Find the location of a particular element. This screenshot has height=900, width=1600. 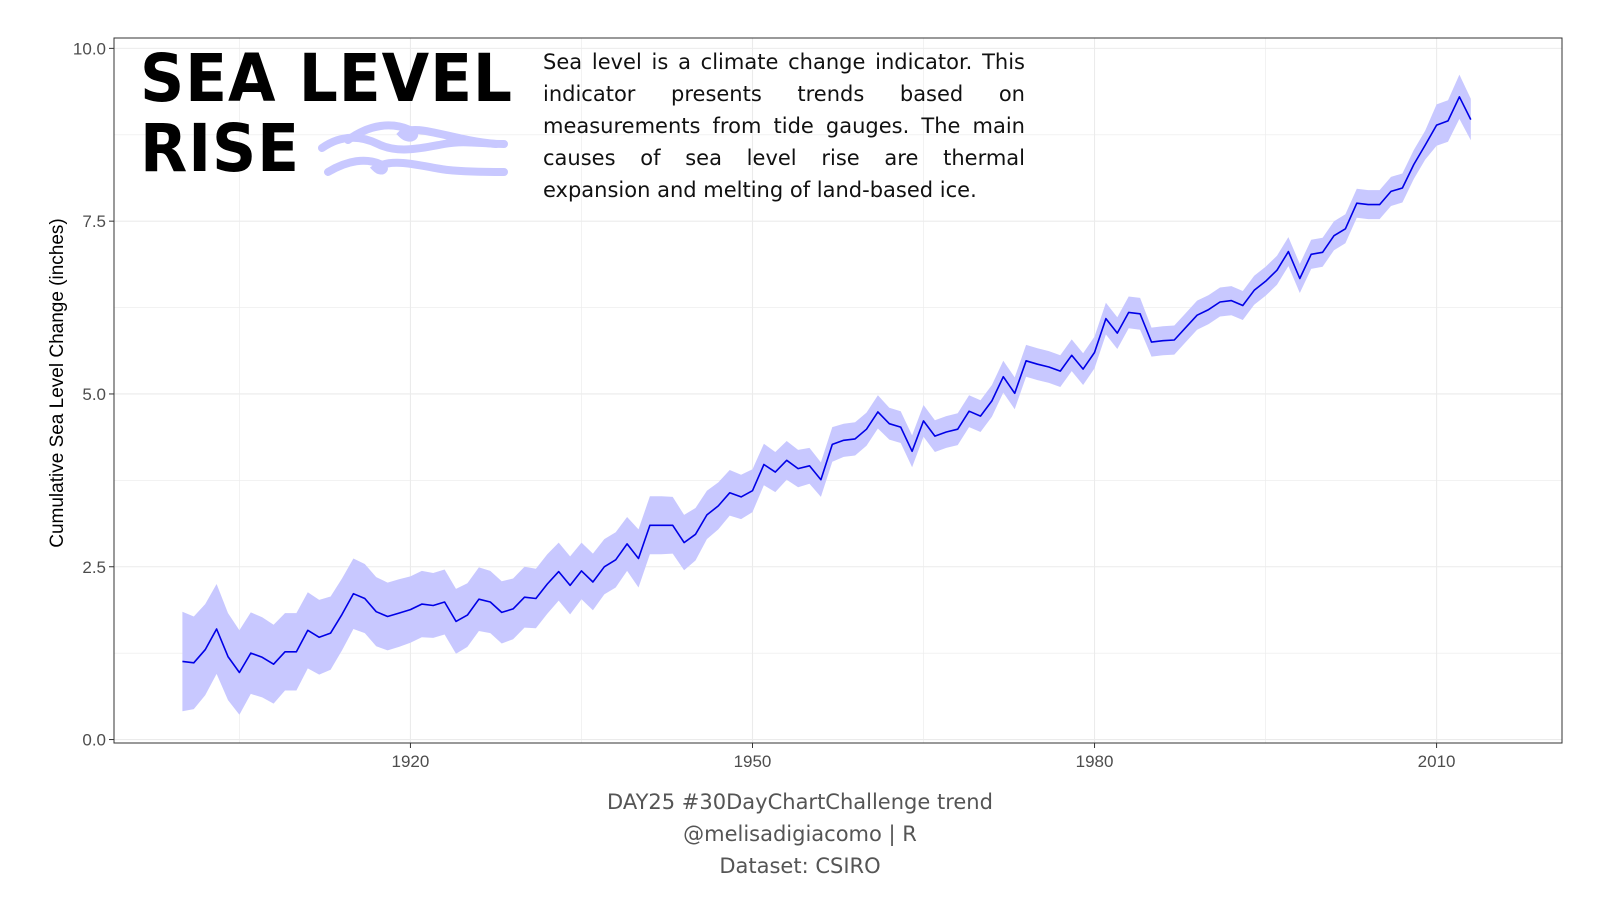

y-tick-label: 2.5 is located at coordinates (94, 567).